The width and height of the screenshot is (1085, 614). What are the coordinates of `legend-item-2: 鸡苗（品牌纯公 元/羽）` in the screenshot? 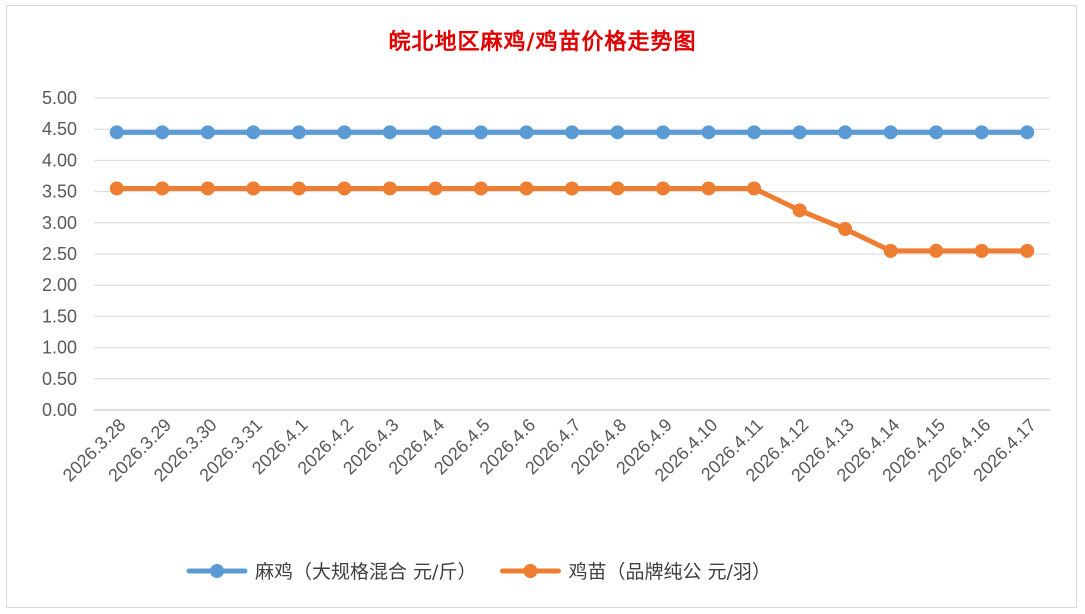 It's located at (635, 572).